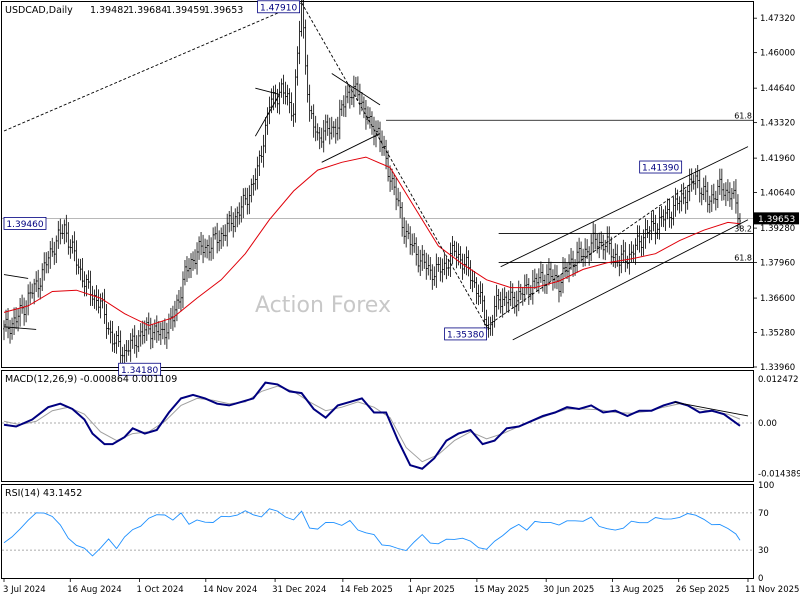 This screenshot has width=800, height=604. Describe the element at coordinates (711, 409) in the screenshot. I see `macd-trendline` at that location.